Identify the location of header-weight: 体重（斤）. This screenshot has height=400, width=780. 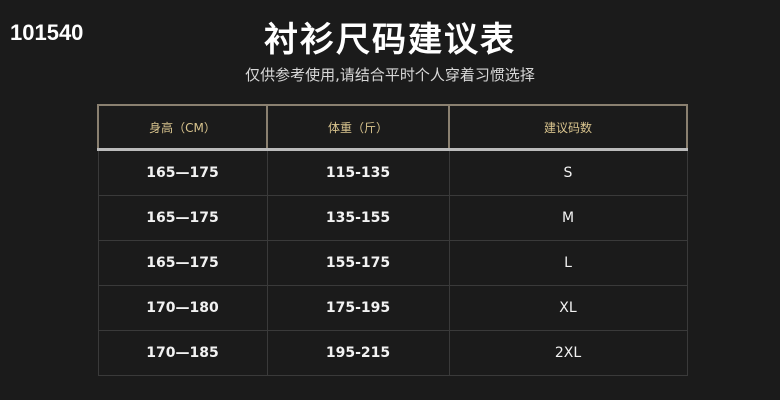
(358, 127).